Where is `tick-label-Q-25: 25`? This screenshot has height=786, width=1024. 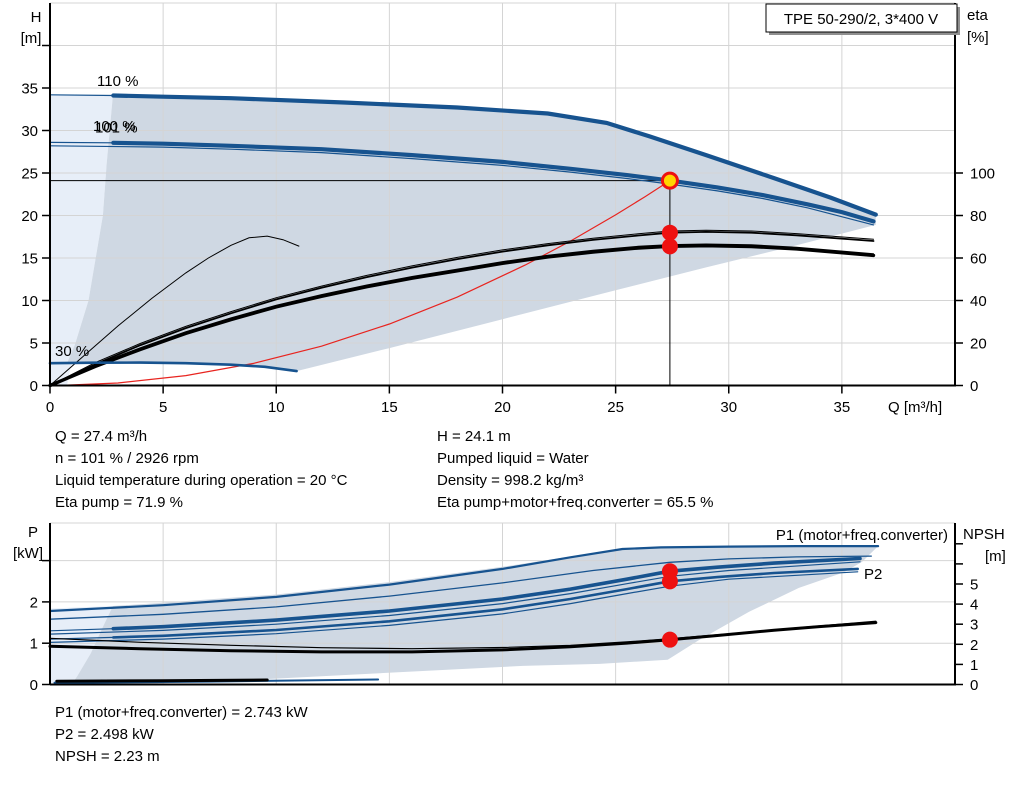
tick-label-Q-25: 25 is located at coordinates (615, 407).